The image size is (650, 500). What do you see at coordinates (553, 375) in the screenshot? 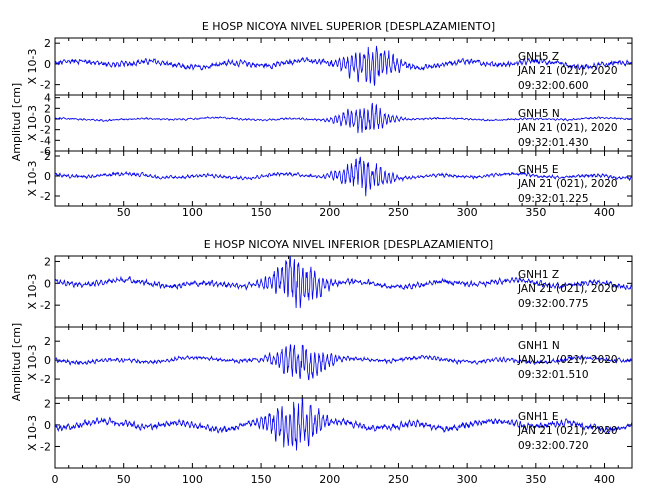
I see `time-label: 09:32:01.510` at bounding box center [553, 375].